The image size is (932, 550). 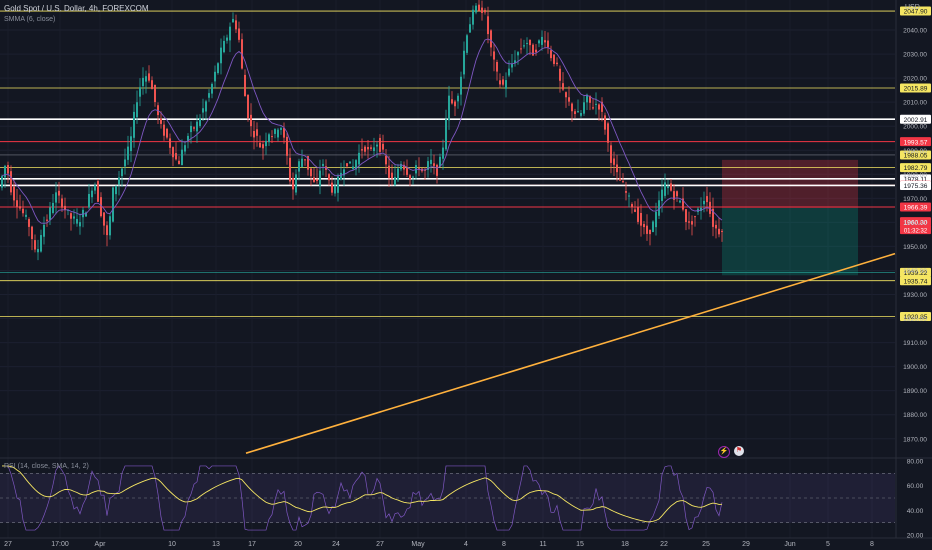 I want to click on price-level-value: 1993.57, so click(x=916, y=142).